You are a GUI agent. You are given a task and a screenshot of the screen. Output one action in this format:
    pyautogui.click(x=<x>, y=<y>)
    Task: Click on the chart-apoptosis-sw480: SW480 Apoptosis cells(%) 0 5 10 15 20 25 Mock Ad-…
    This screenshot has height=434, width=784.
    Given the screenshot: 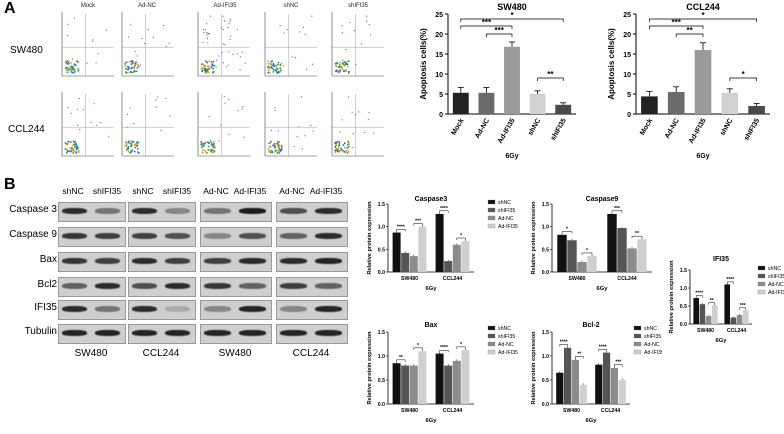 What is the action you would take?
    pyautogui.click(x=497, y=81)
    